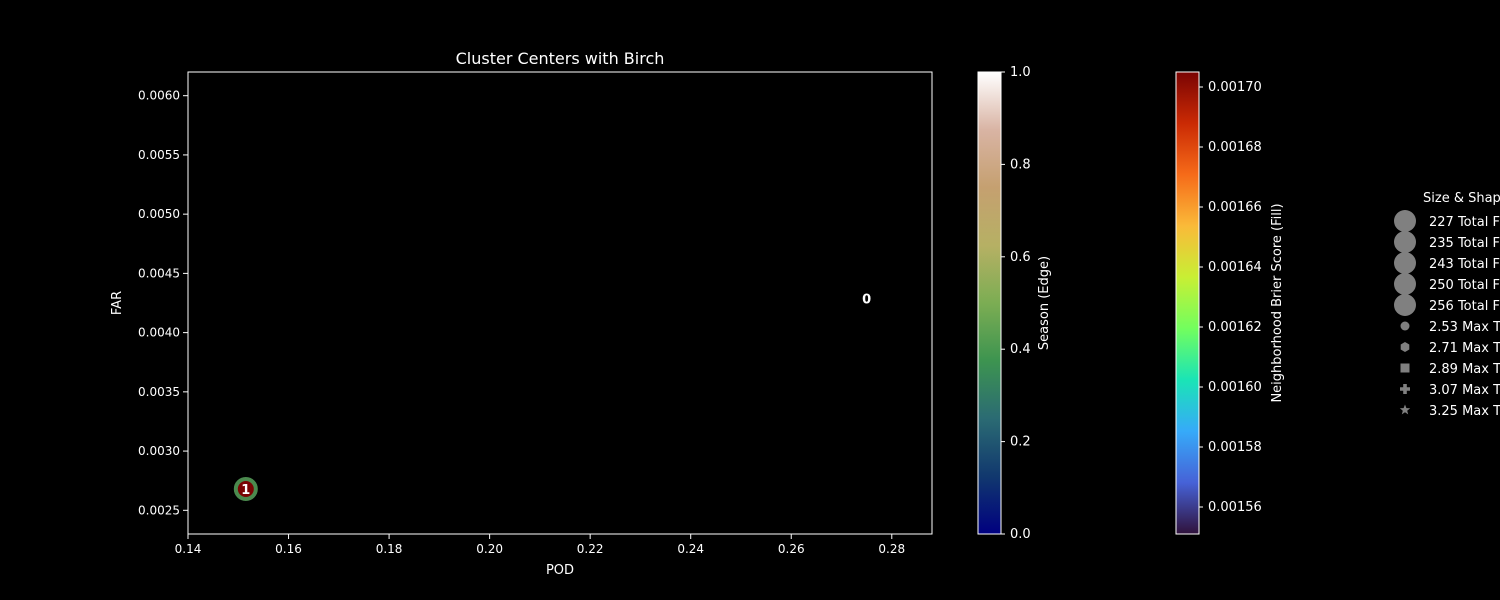 This screenshot has width=1500, height=600. Describe the element at coordinates (159, 333) in the screenshot. I see `y-tick-label: 0.0040` at that location.